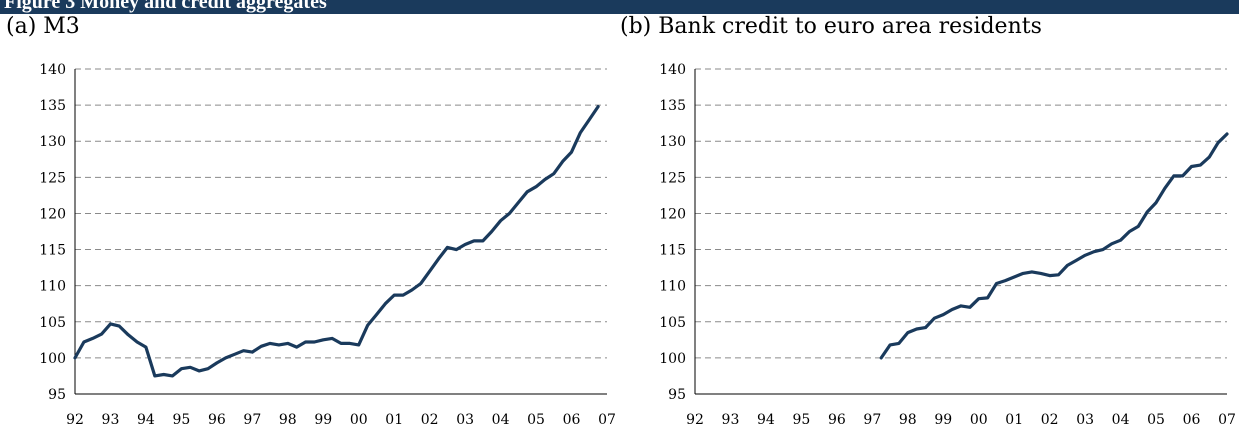 The height and width of the screenshot is (430, 1239). I want to click on chart-b-title: (b) Bank credit to euro area residents, so click(831, 26).